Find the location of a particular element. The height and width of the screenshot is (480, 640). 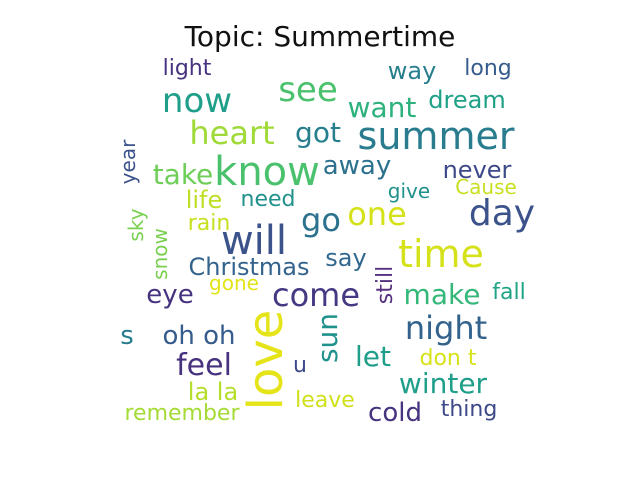

word-love: love is located at coordinates (266, 360).